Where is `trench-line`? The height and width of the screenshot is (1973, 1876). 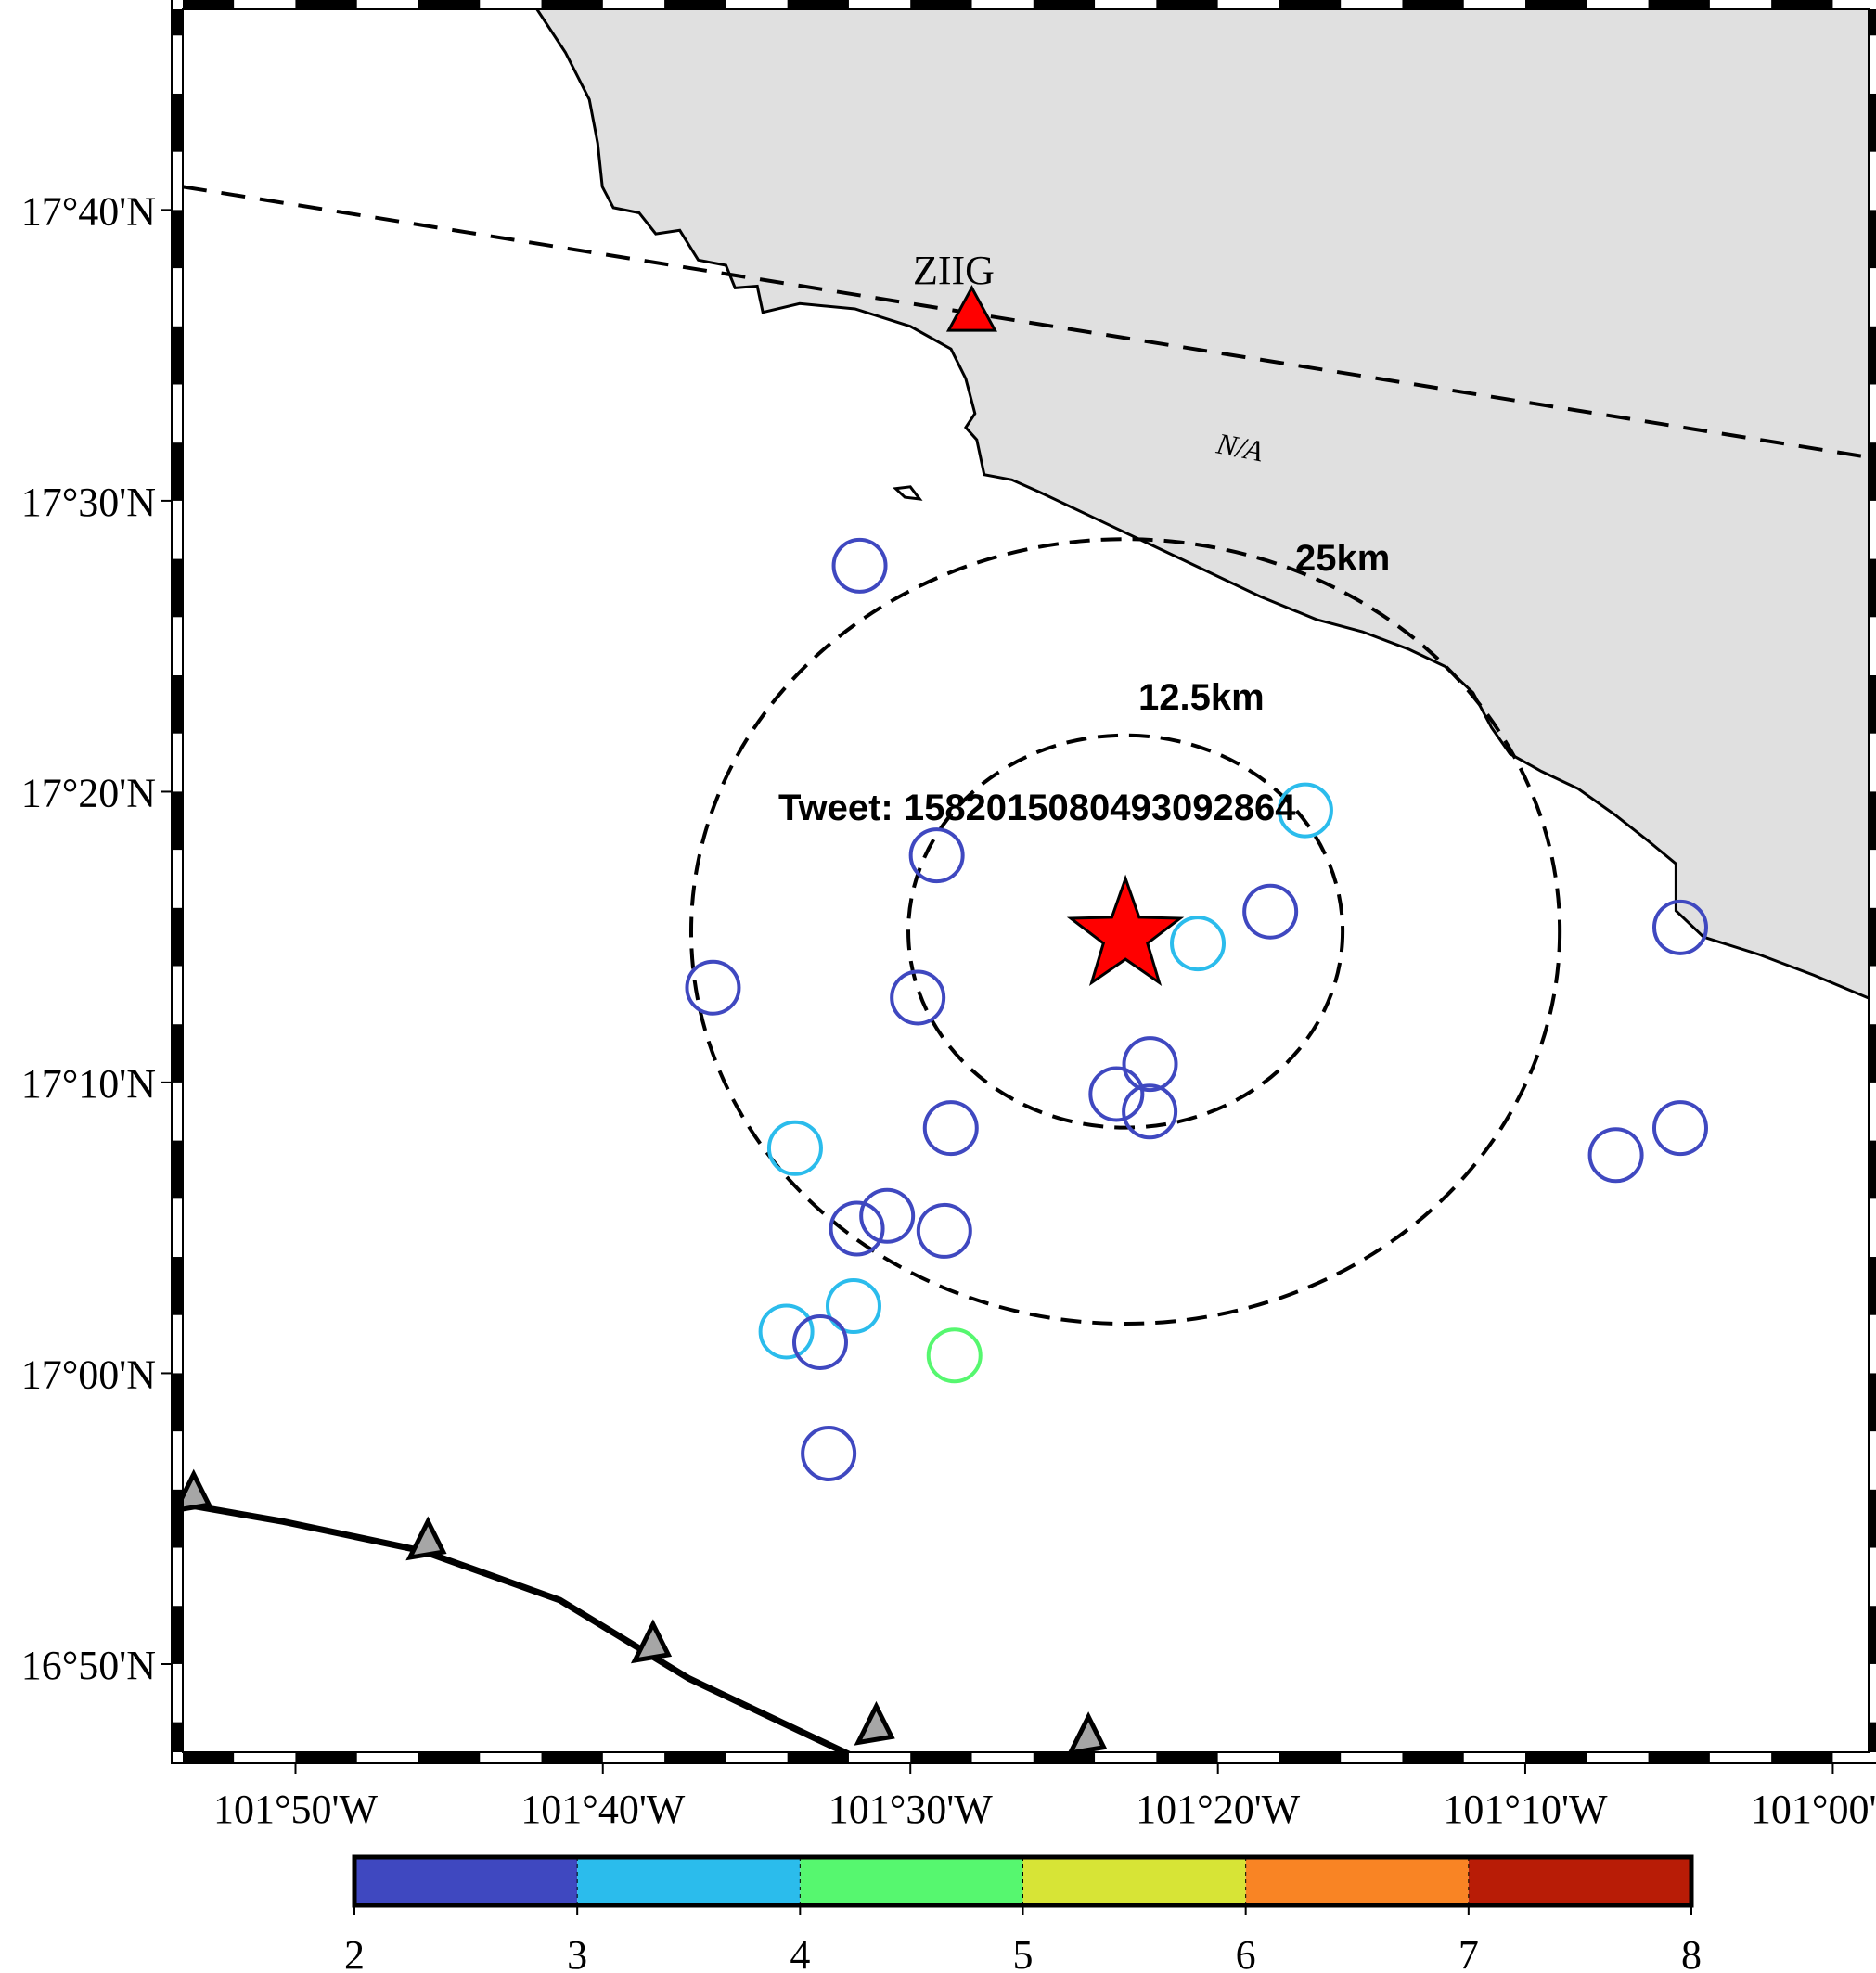
trench-line is located at coordinates (518, 1627).